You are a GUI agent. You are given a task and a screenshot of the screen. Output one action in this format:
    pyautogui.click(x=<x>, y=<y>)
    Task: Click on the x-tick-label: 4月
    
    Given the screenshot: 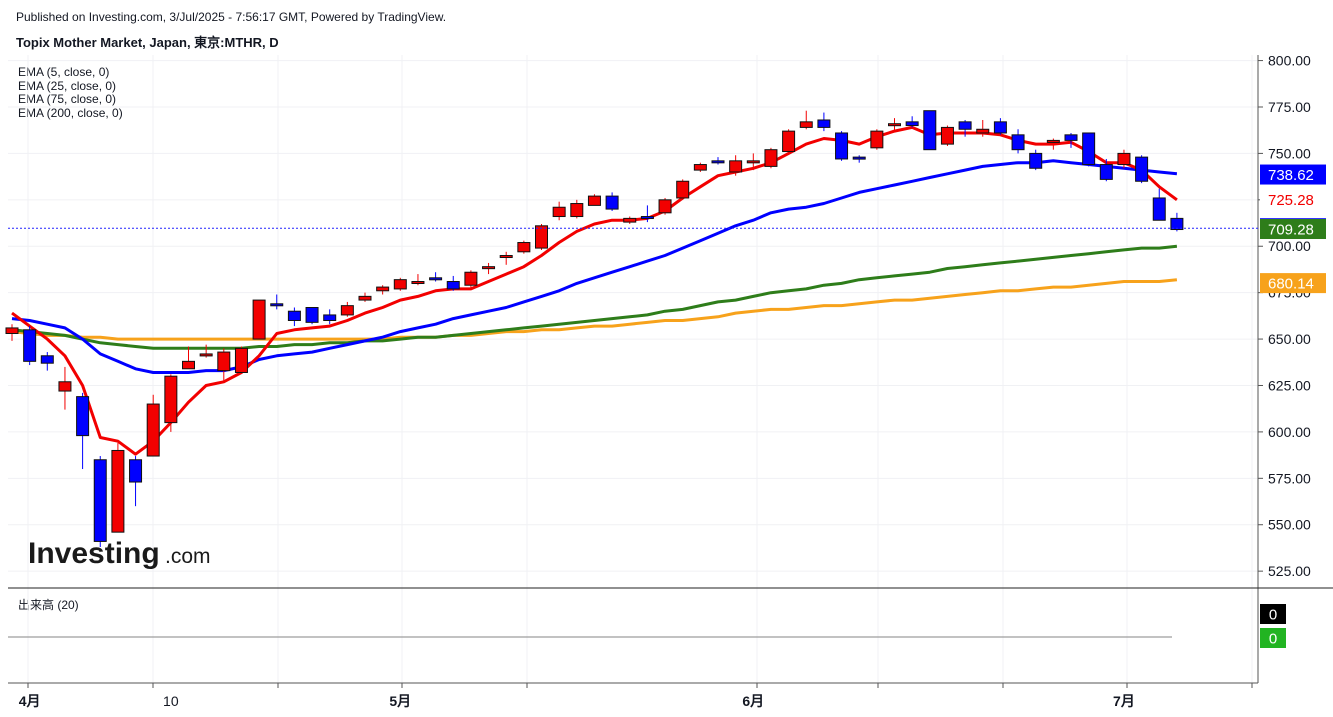 What is the action you would take?
    pyautogui.click(x=30, y=701)
    